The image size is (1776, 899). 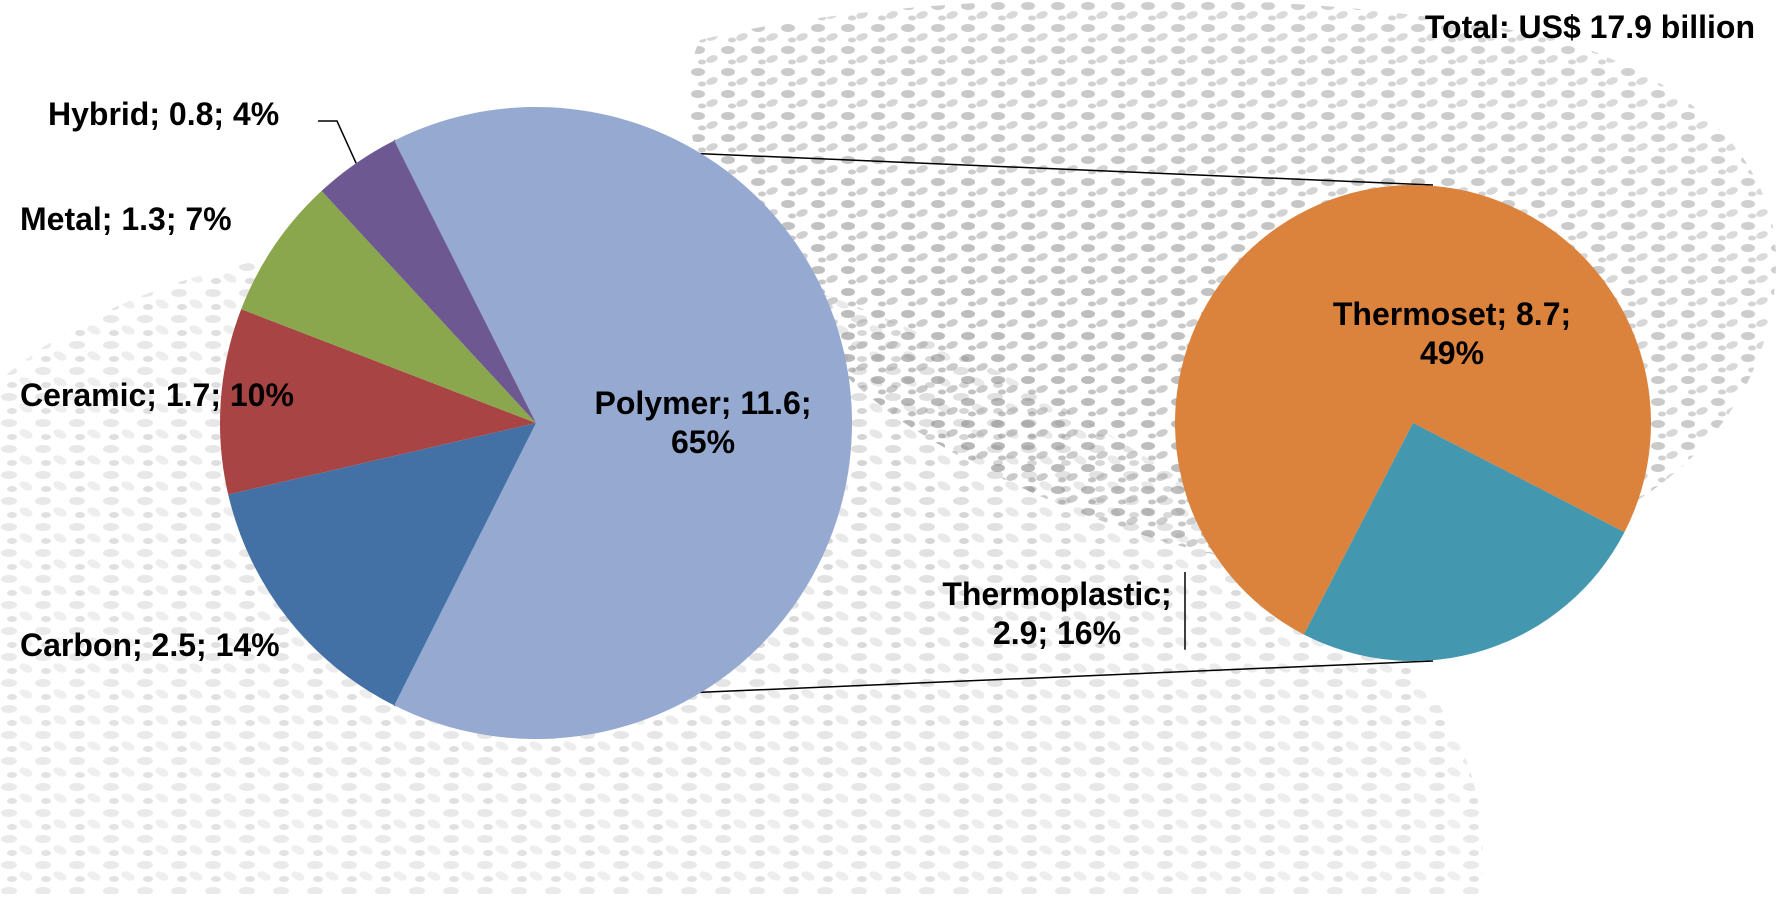 What do you see at coordinates (1590, 27) in the screenshot?
I see `total-label: Total: US$ 17.9 billion` at bounding box center [1590, 27].